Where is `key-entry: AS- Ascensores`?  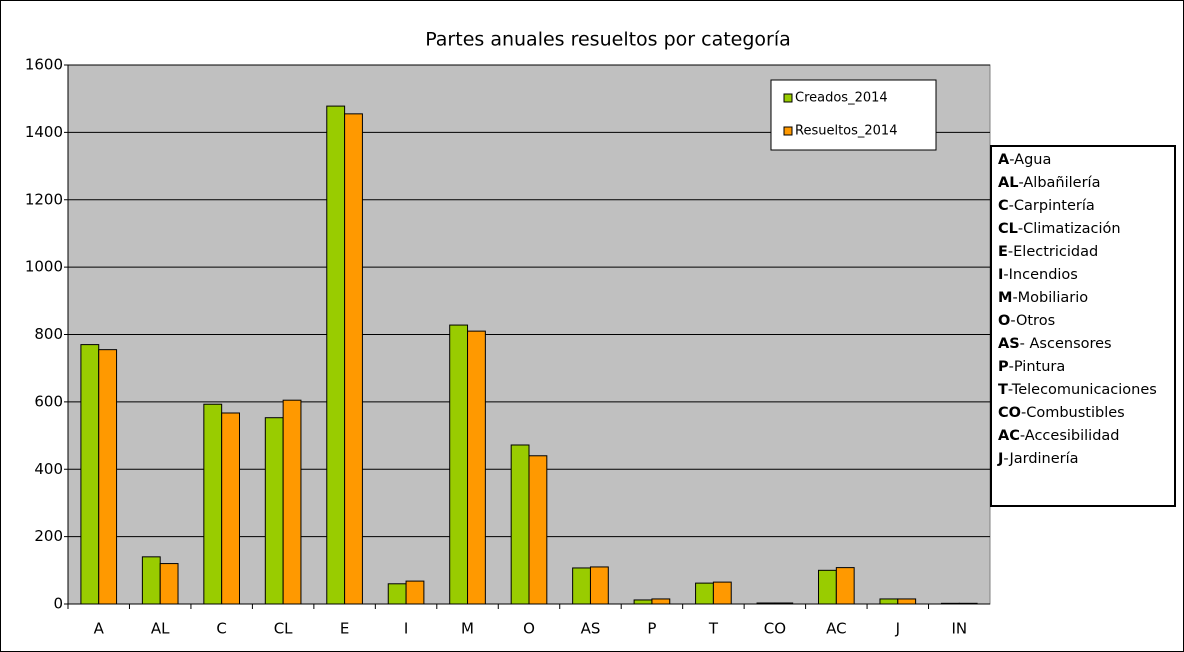
key-entry: AS- Ascensores is located at coordinates (1086, 344).